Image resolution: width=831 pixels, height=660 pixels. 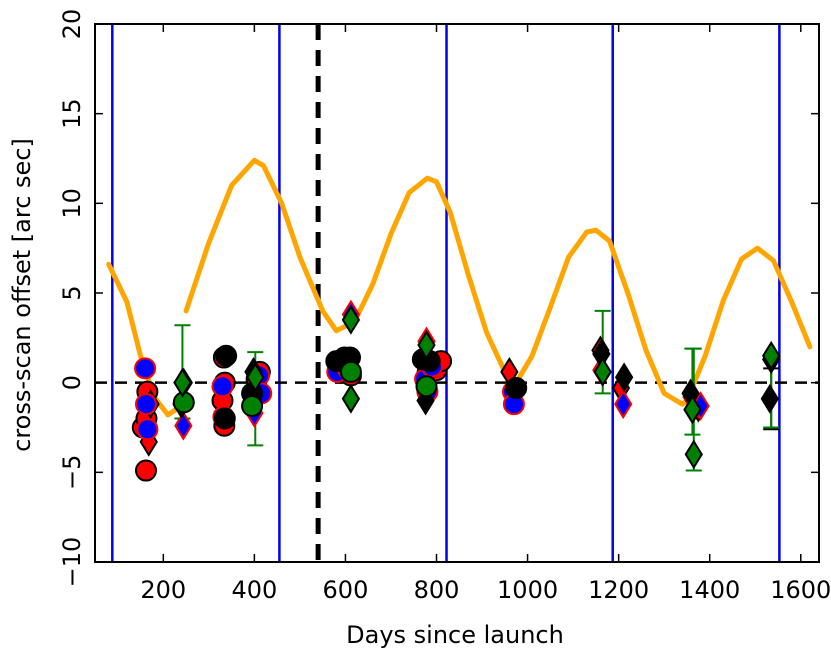 I want to click on x-tick-label: 400, so click(x=254, y=590).